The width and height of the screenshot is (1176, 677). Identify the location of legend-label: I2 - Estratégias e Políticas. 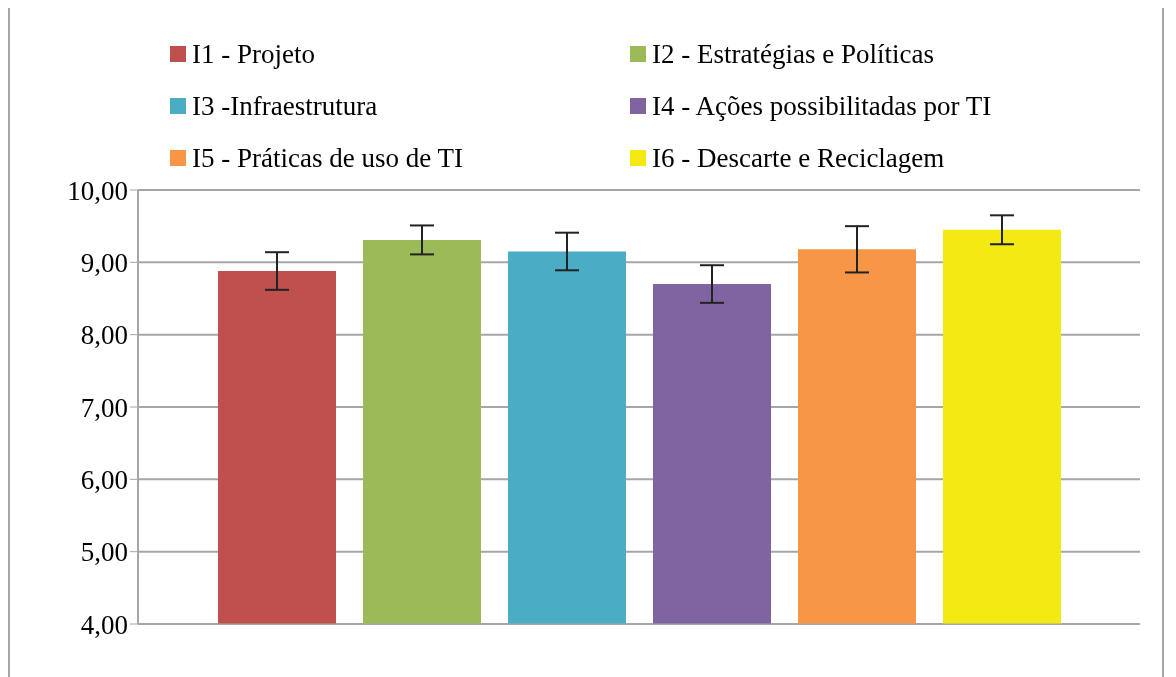
(793, 54).